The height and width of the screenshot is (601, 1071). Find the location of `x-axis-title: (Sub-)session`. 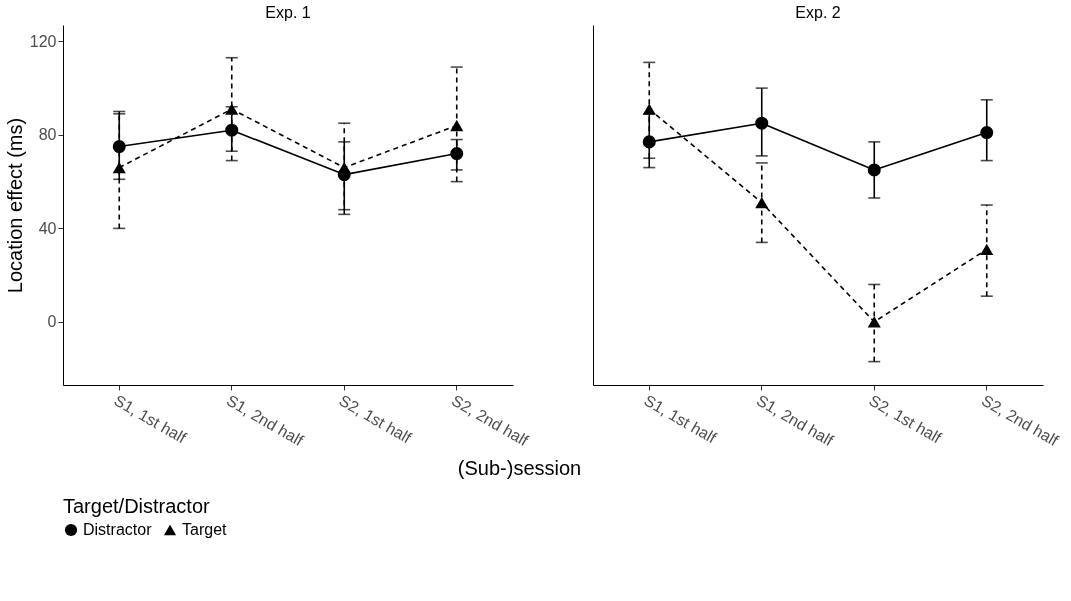

x-axis-title: (Sub-)session is located at coordinates (519, 468).